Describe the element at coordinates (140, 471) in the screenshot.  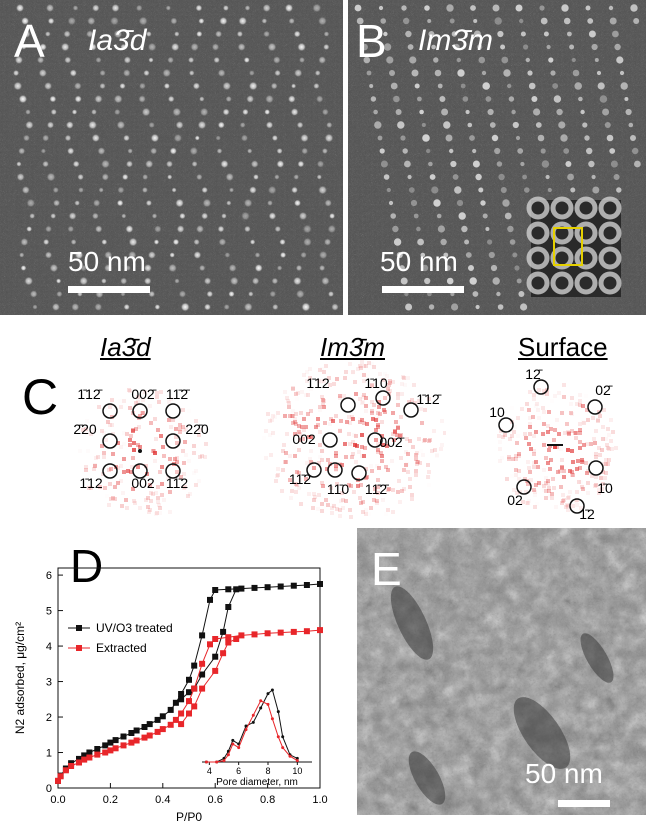
I see `diffraction-spot` at that location.